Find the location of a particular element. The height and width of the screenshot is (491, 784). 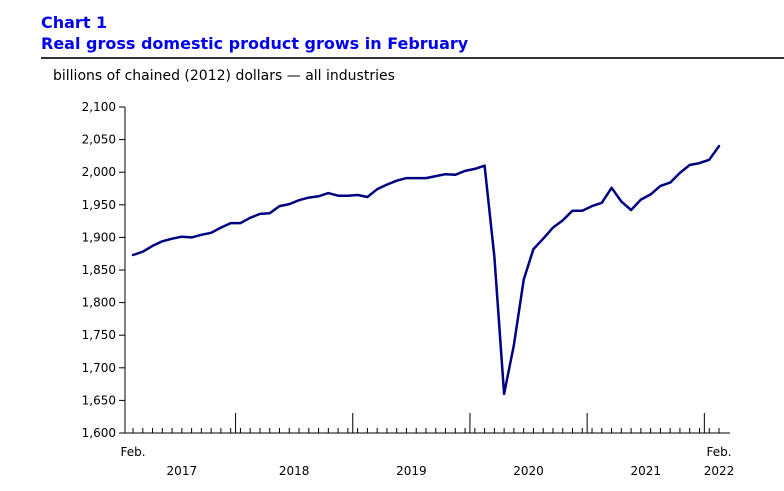

y-tick-label: 1,750 is located at coordinates (99, 335).